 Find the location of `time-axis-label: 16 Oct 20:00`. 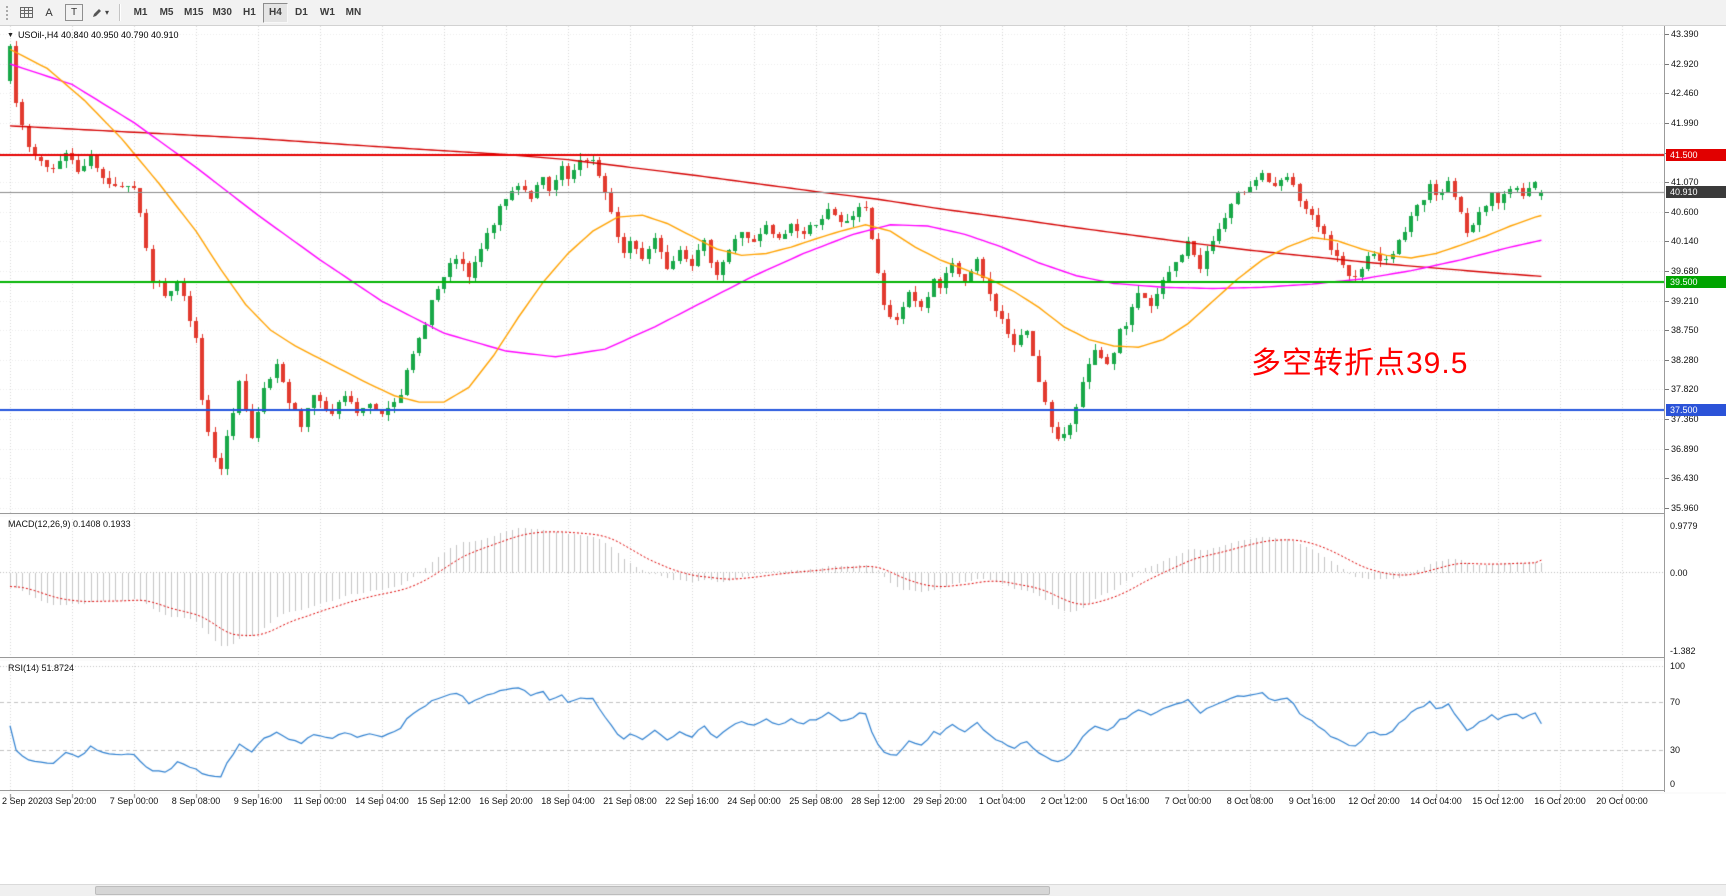

time-axis-label: 16 Oct 20:00 is located at coordinates (1560, 801).